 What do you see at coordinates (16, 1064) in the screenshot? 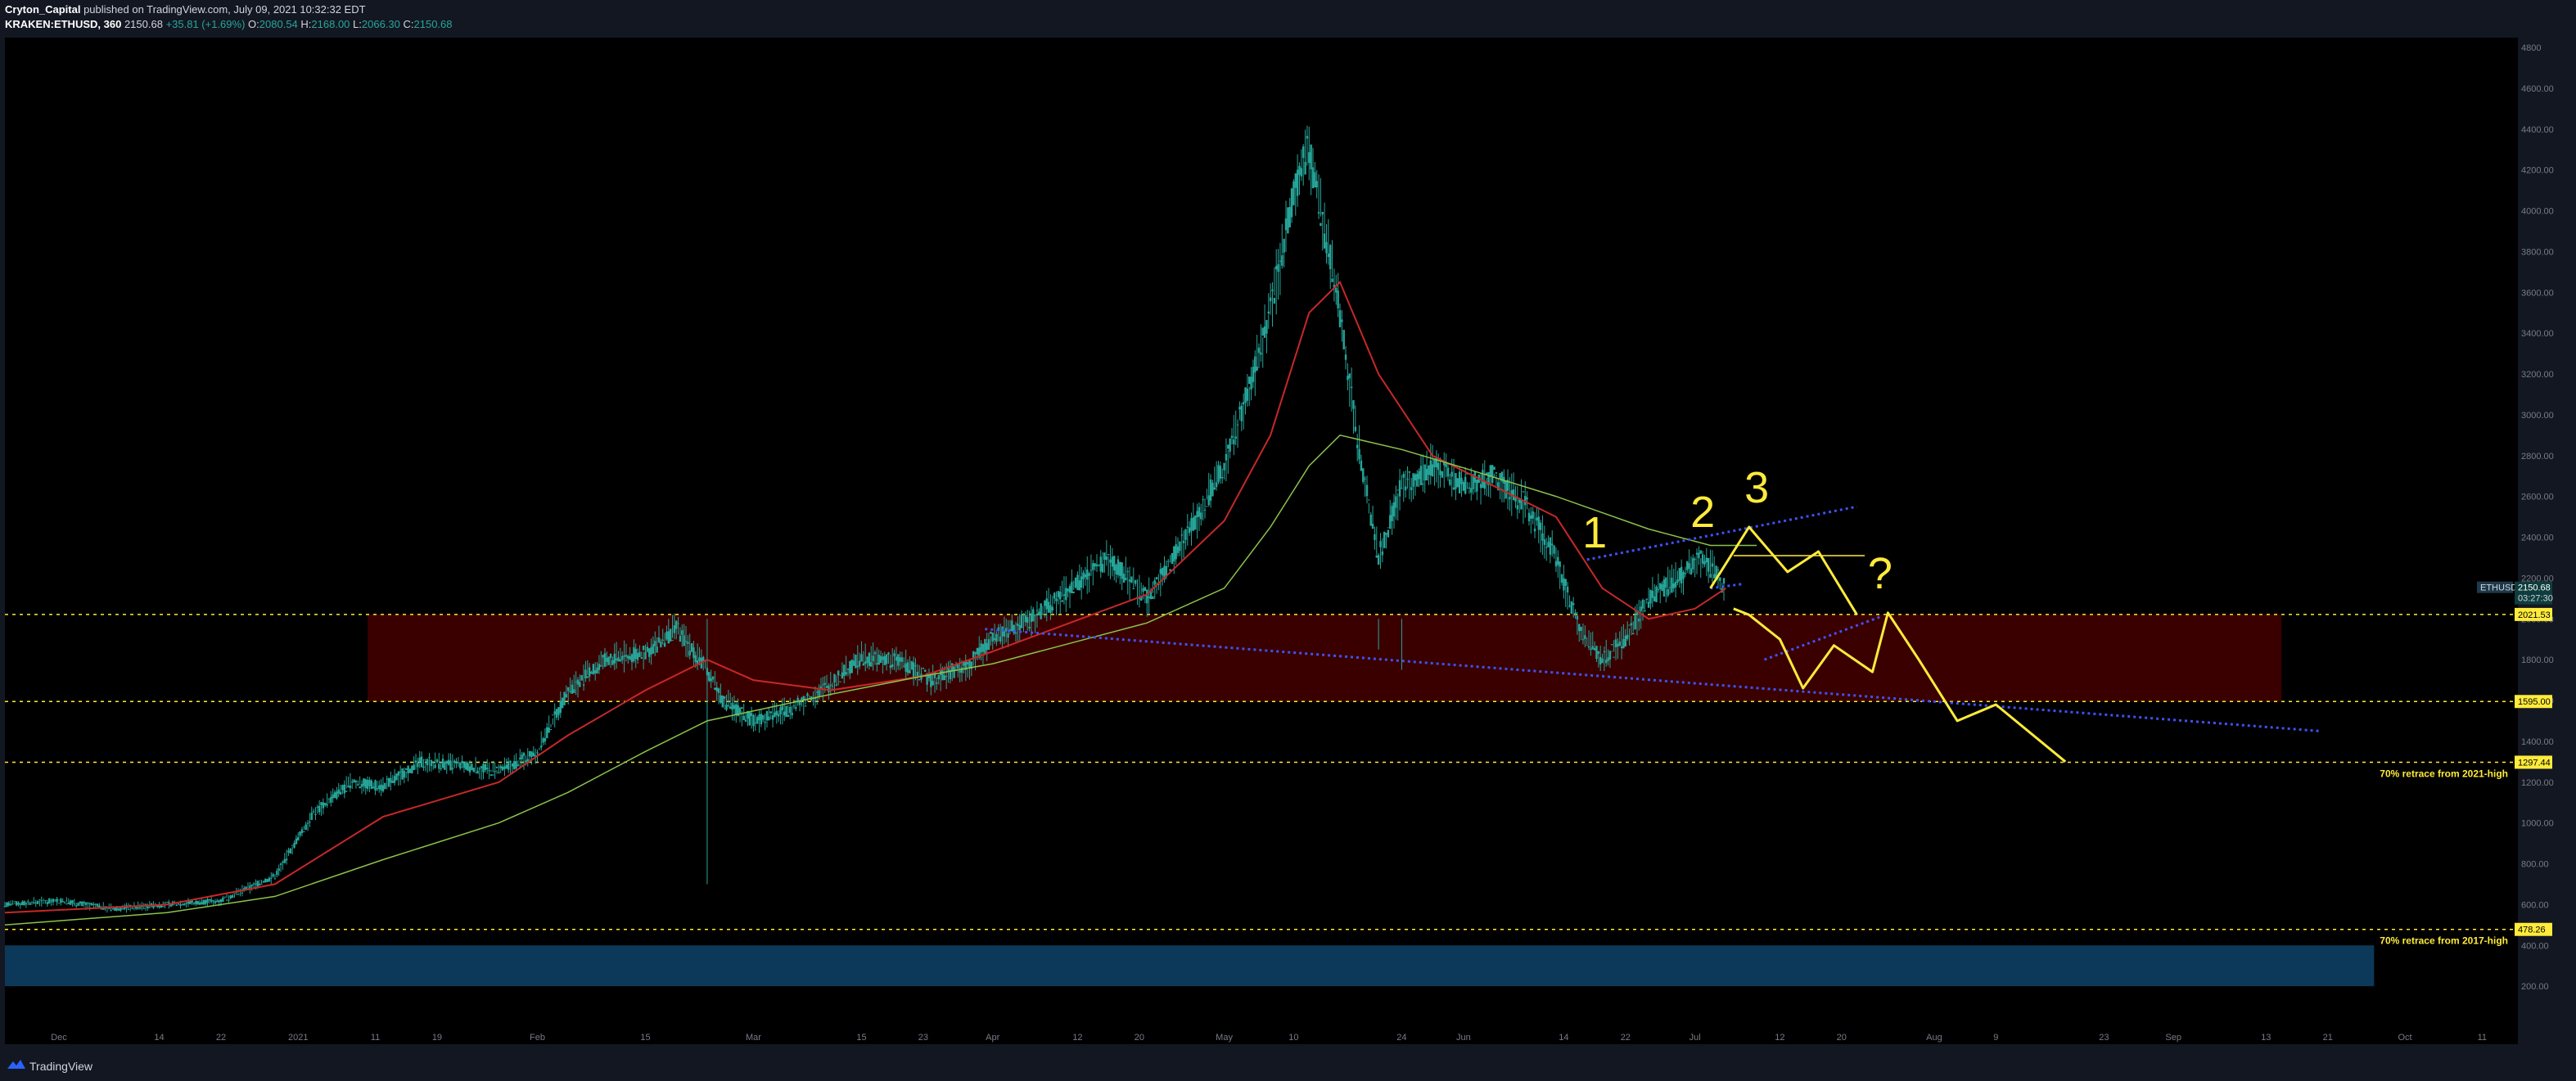
I see `tradingview-logo-icon` at bounding box center [16, 1064].